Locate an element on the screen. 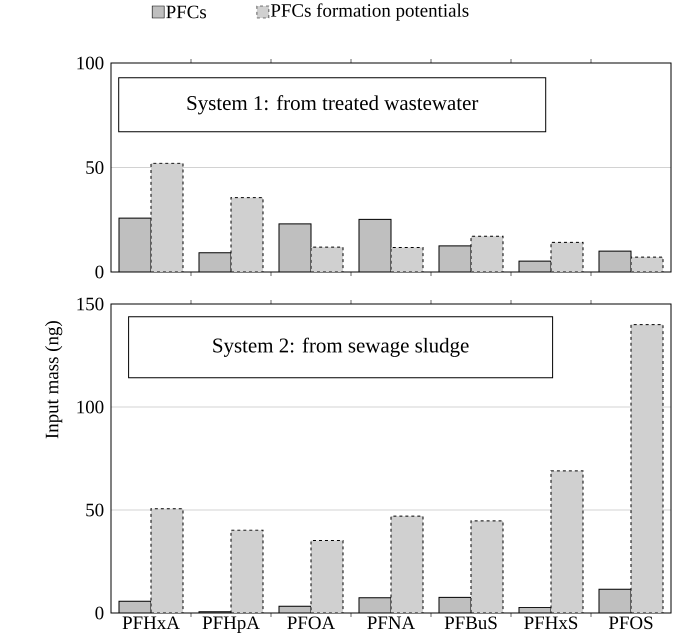 The image size is (676, 637). x-tick-label: PFOA is located at coordinates (311, 623).